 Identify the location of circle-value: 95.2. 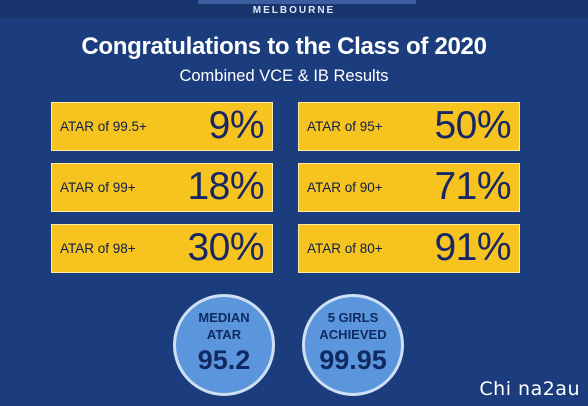
(224, 360).